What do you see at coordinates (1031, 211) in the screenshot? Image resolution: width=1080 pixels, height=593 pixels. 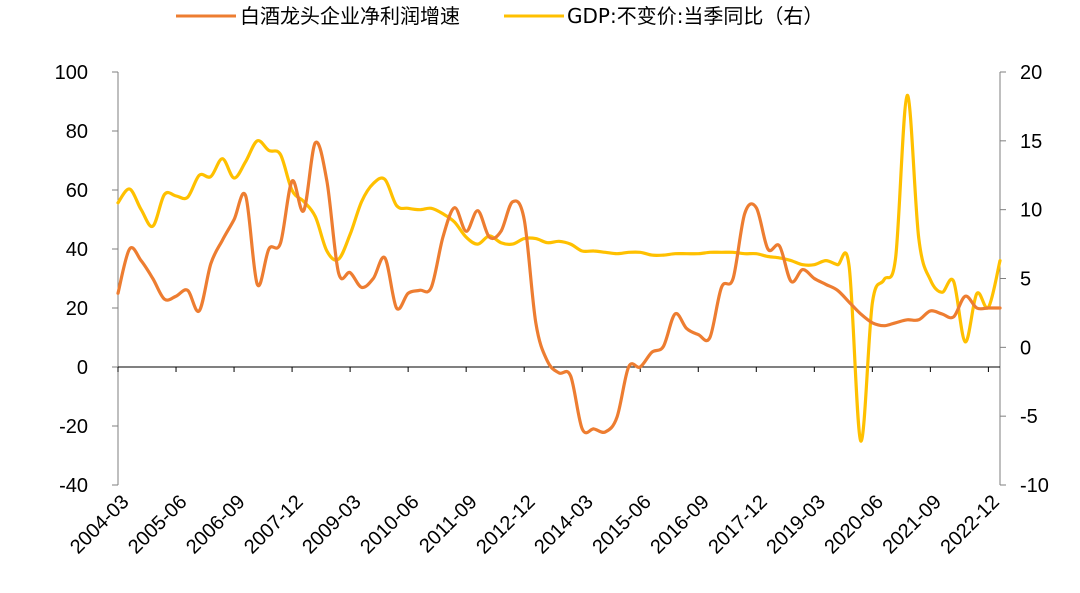 I see `right-y-tick-label: 10` at bounding box center [1031, 211].